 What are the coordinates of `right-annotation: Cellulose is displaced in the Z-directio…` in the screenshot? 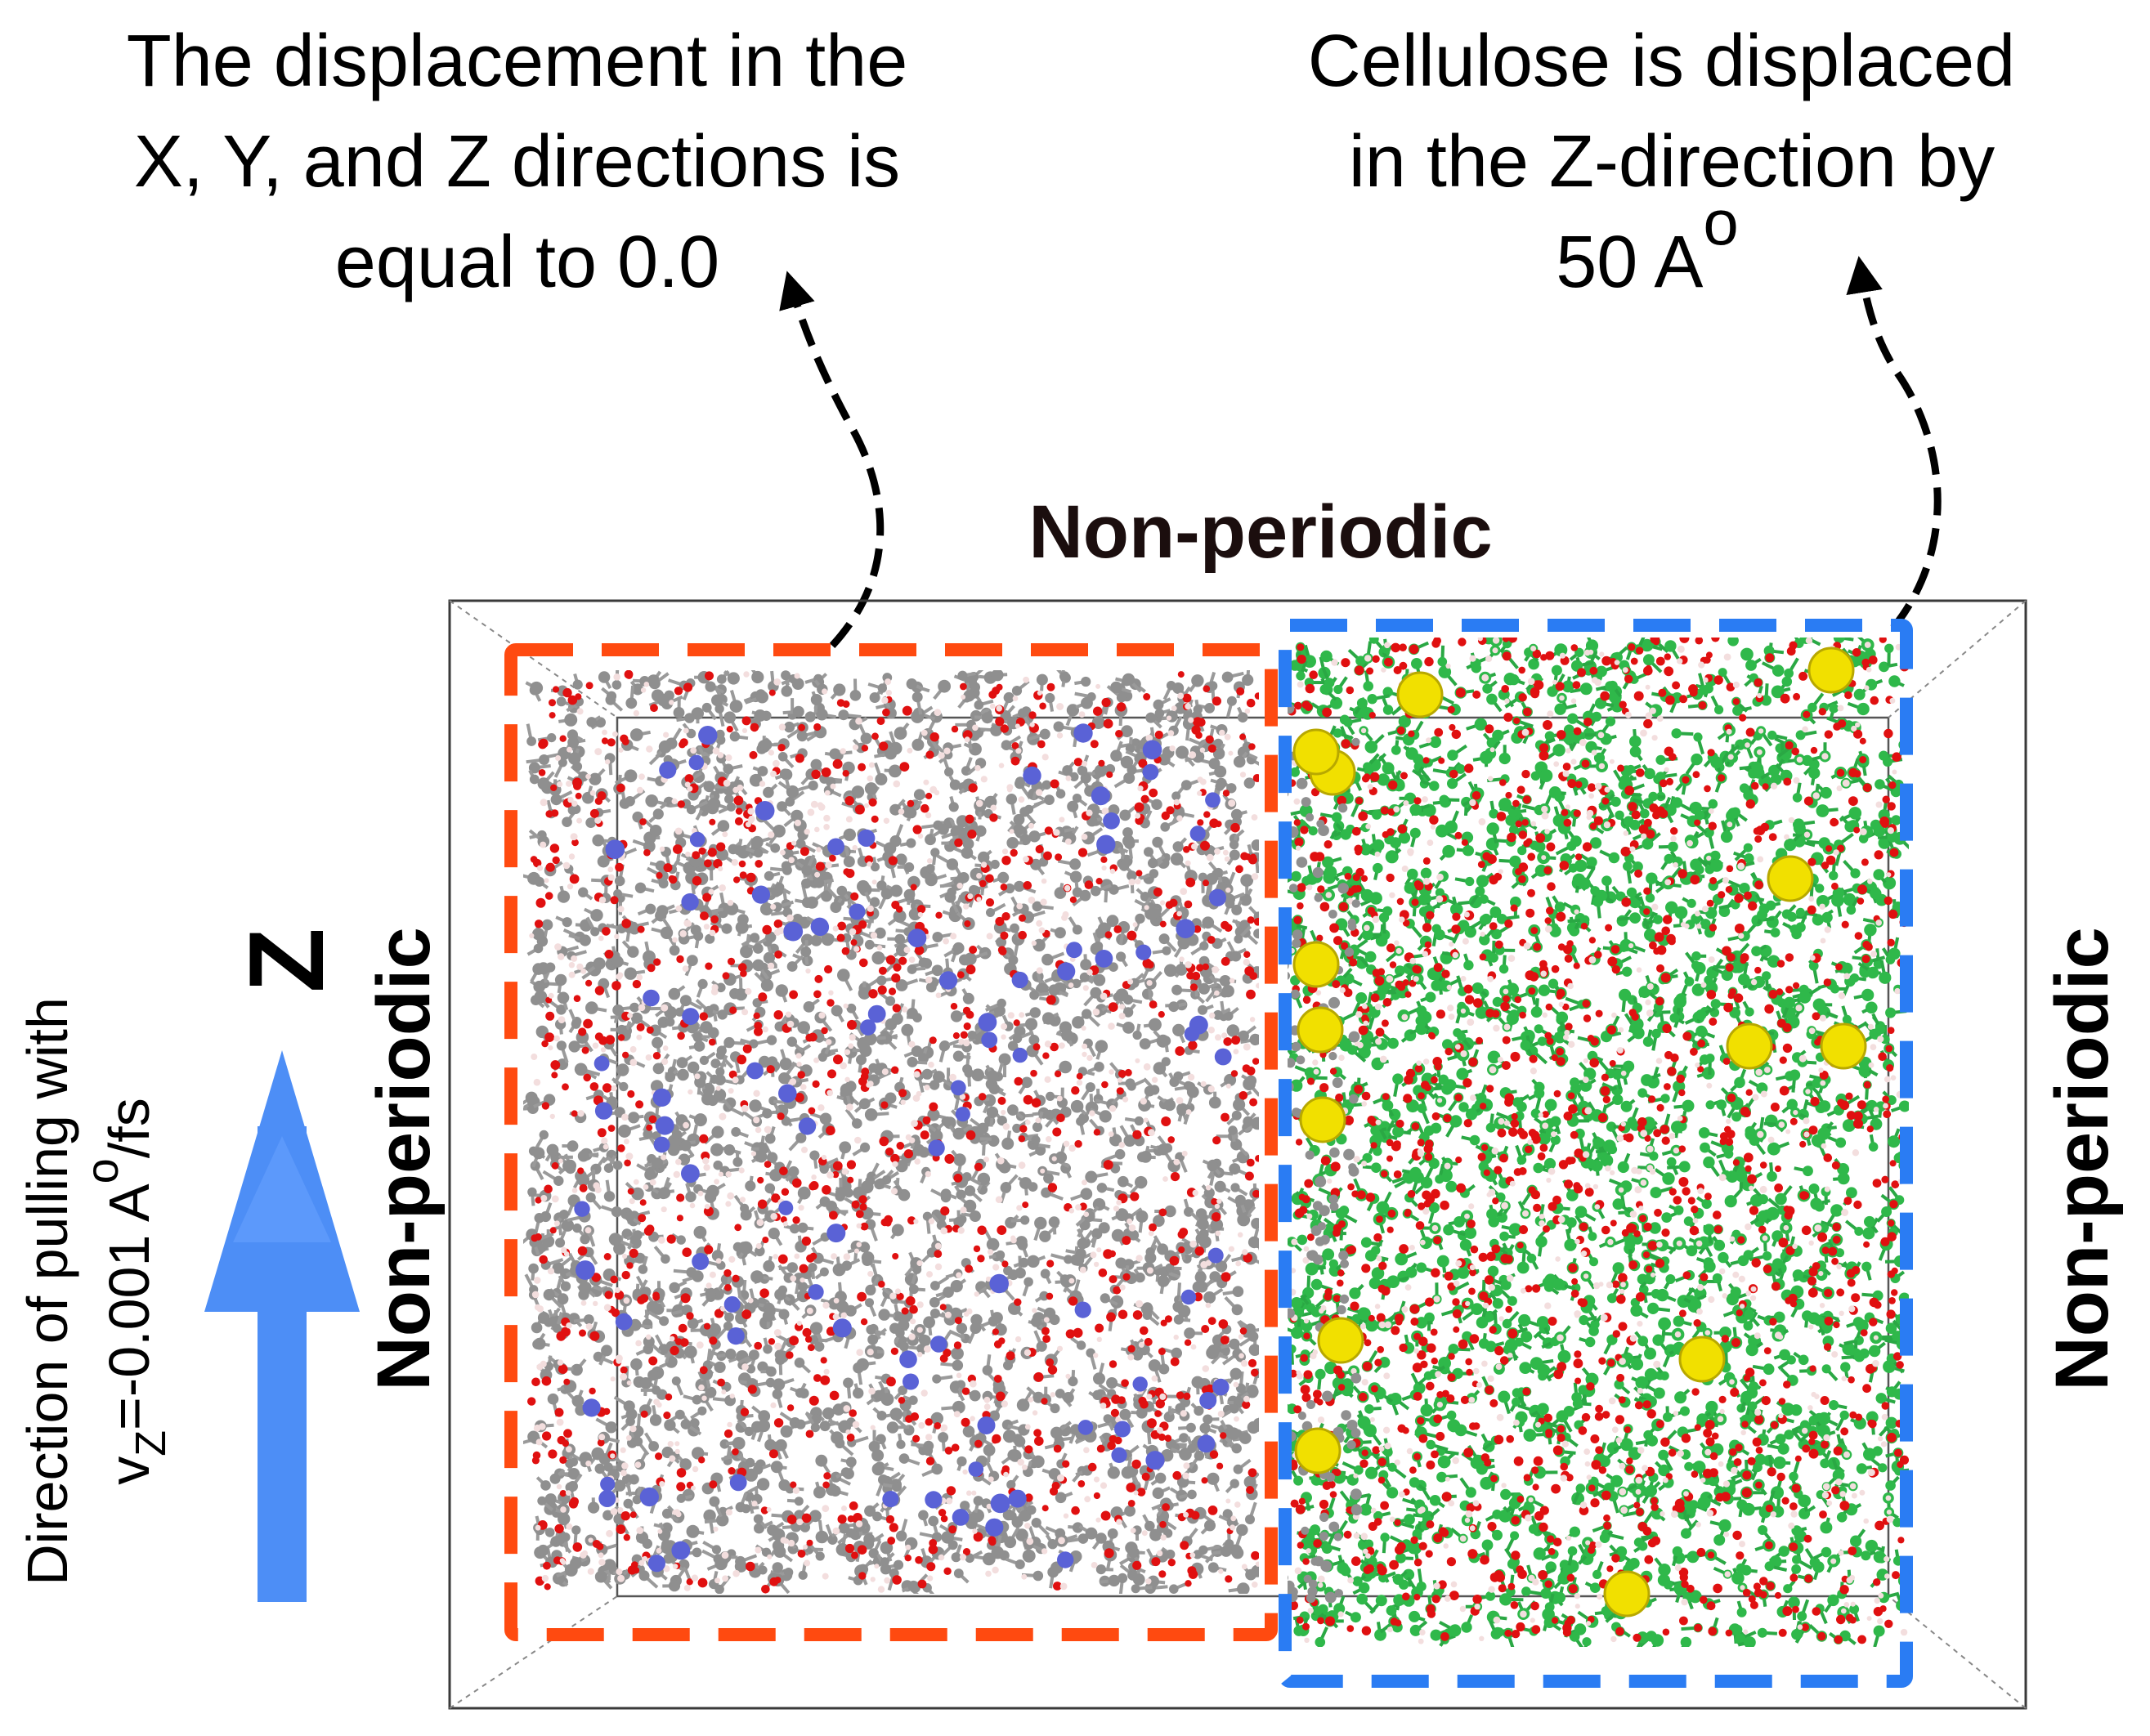 It's located at (1661, 161).